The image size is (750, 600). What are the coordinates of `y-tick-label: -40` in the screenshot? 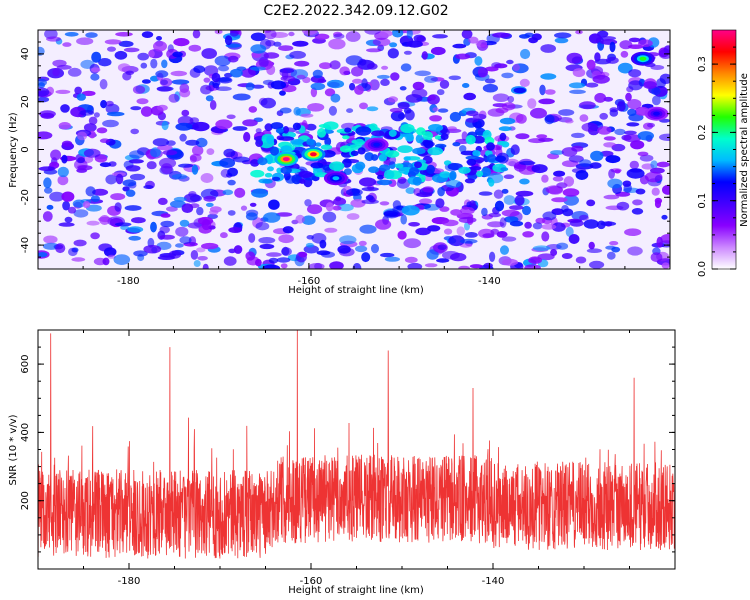 It's located at (25, 245).